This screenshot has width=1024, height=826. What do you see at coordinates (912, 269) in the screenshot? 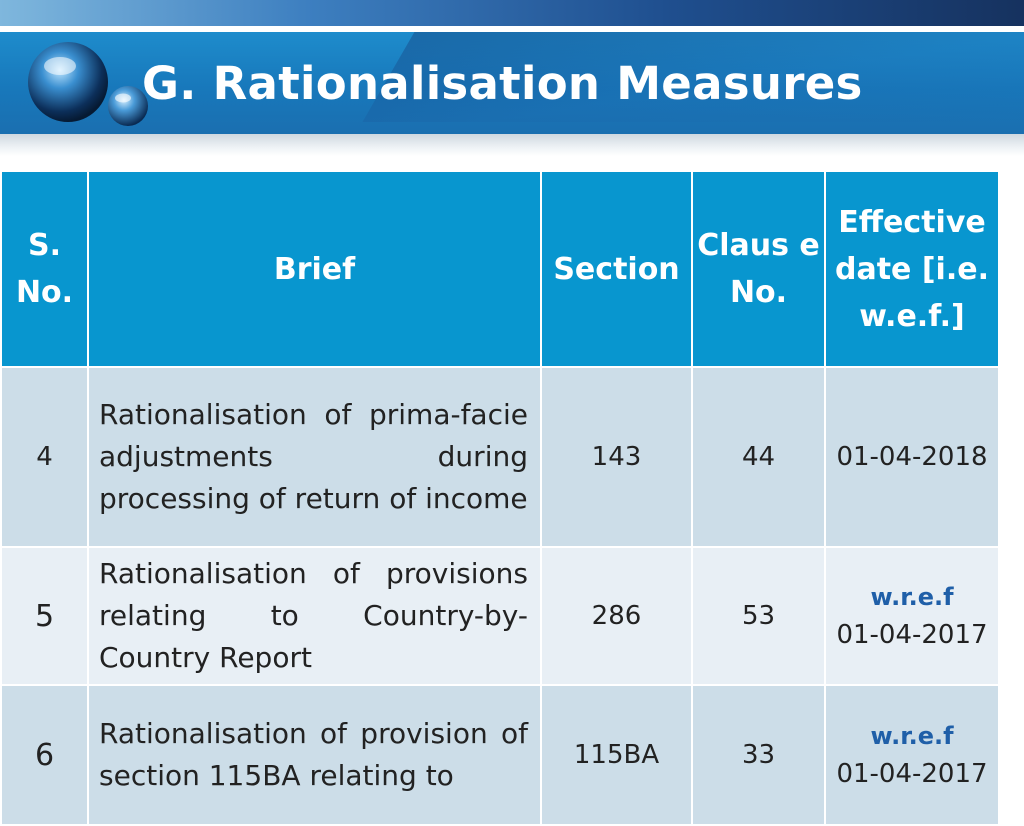
I see `header-effective-date: Effective date [i.e. w.e.f.]` at bounding box center [912, 269].